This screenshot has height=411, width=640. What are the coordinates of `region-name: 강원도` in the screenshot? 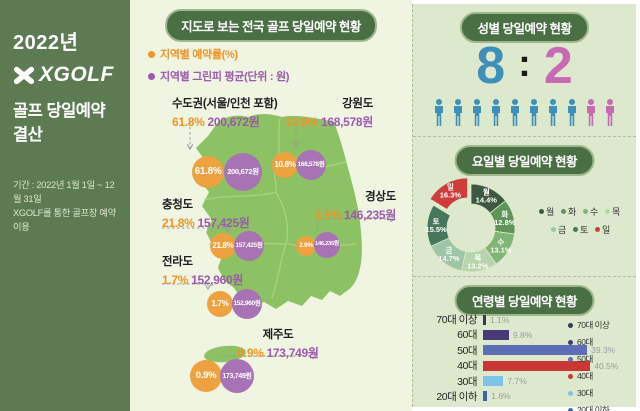 It's located at (357, 104).